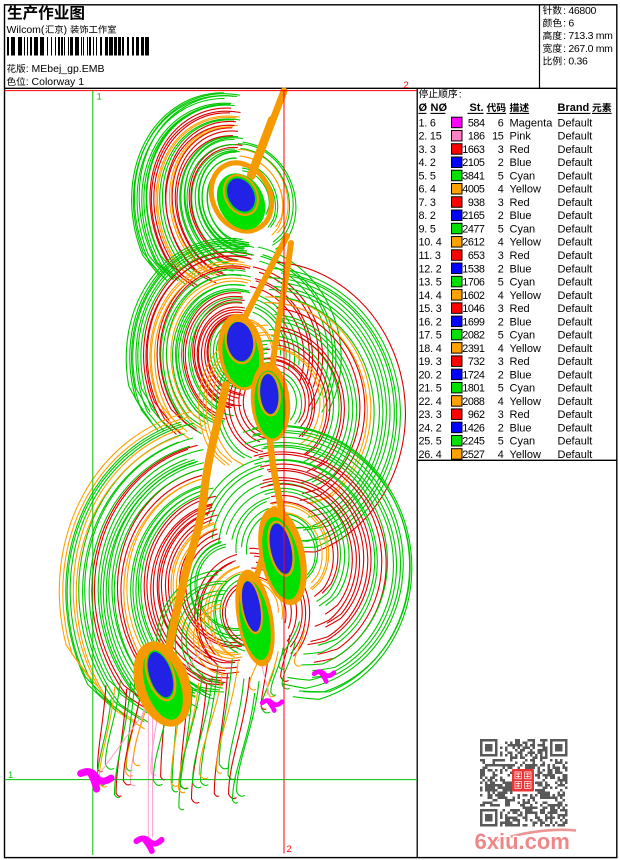  What do you see at coordinates (430, 283) in the screenshot?
I see `svg-text: 13. 5` at bounding box center [430, 283].